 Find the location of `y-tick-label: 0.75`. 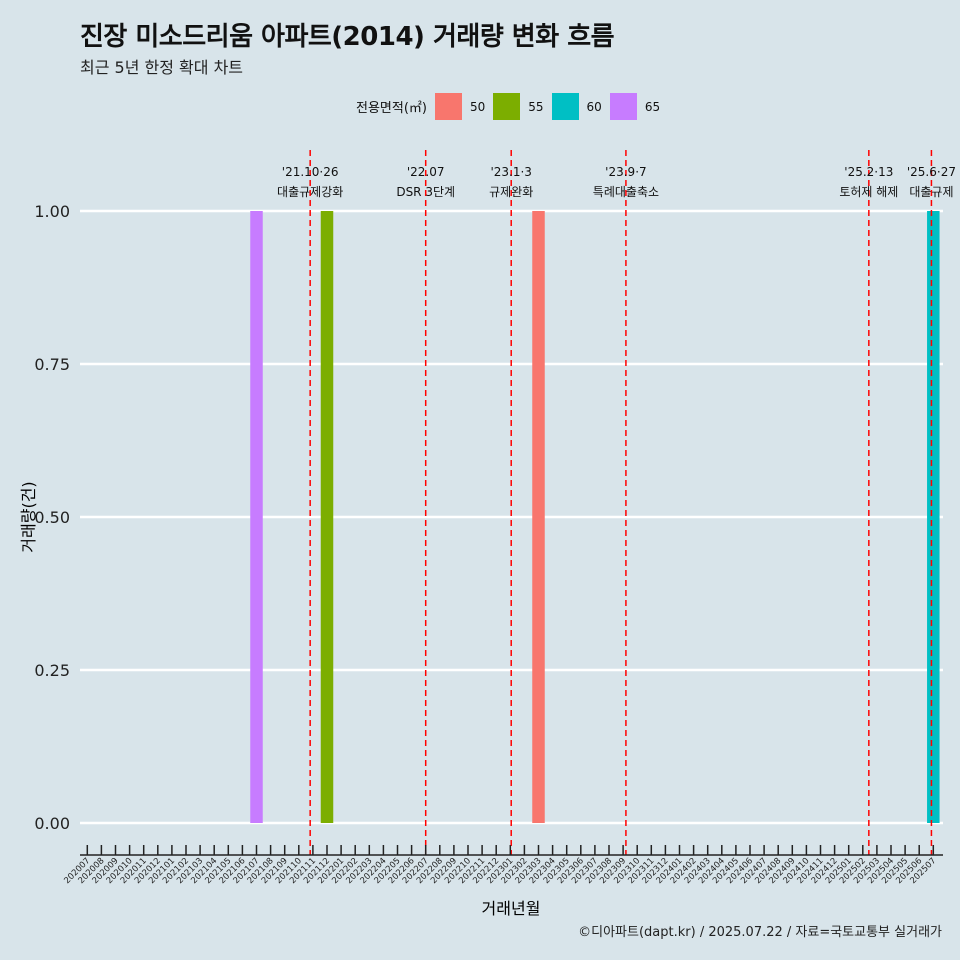

y-tick-label: 0.75 is located at coordinates (52, 364).